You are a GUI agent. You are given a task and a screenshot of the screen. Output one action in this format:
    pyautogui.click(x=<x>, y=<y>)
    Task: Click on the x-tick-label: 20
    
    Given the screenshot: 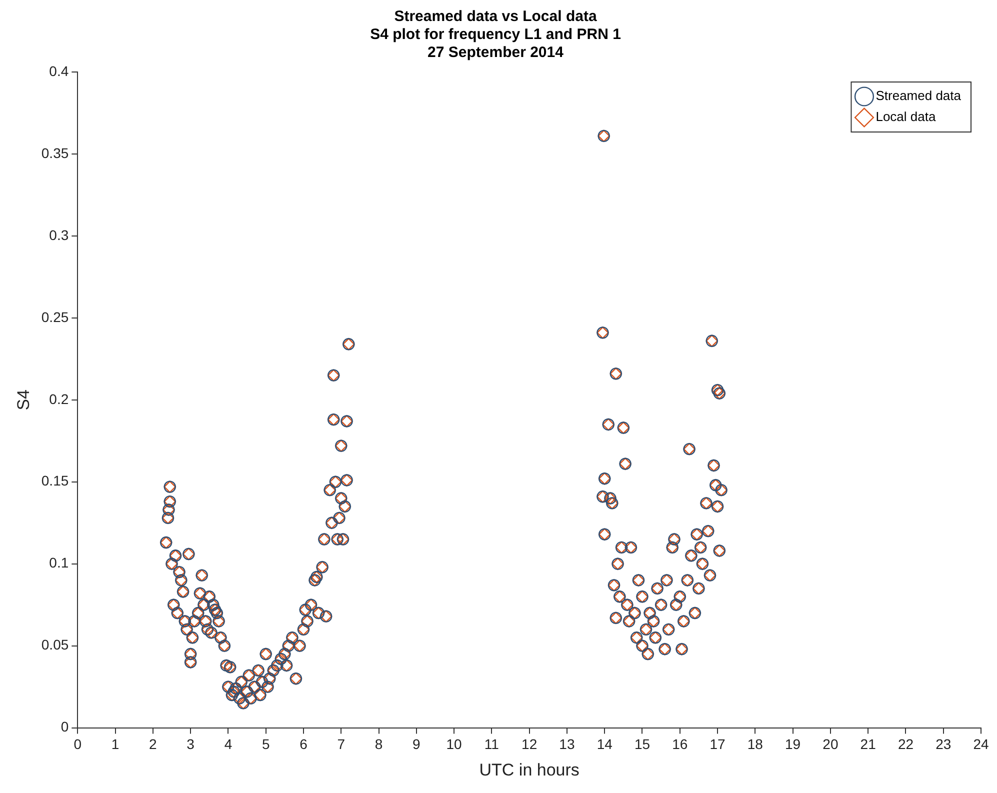 What is the action you would take?
    pyautogui.click(x=830, y=744)
    